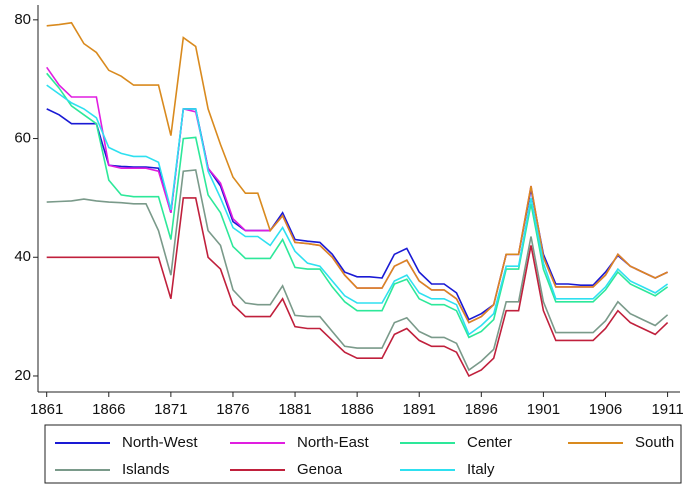 The image size is (689, 485). I want to click on x-tick-label: 1876, so click(232, 409).